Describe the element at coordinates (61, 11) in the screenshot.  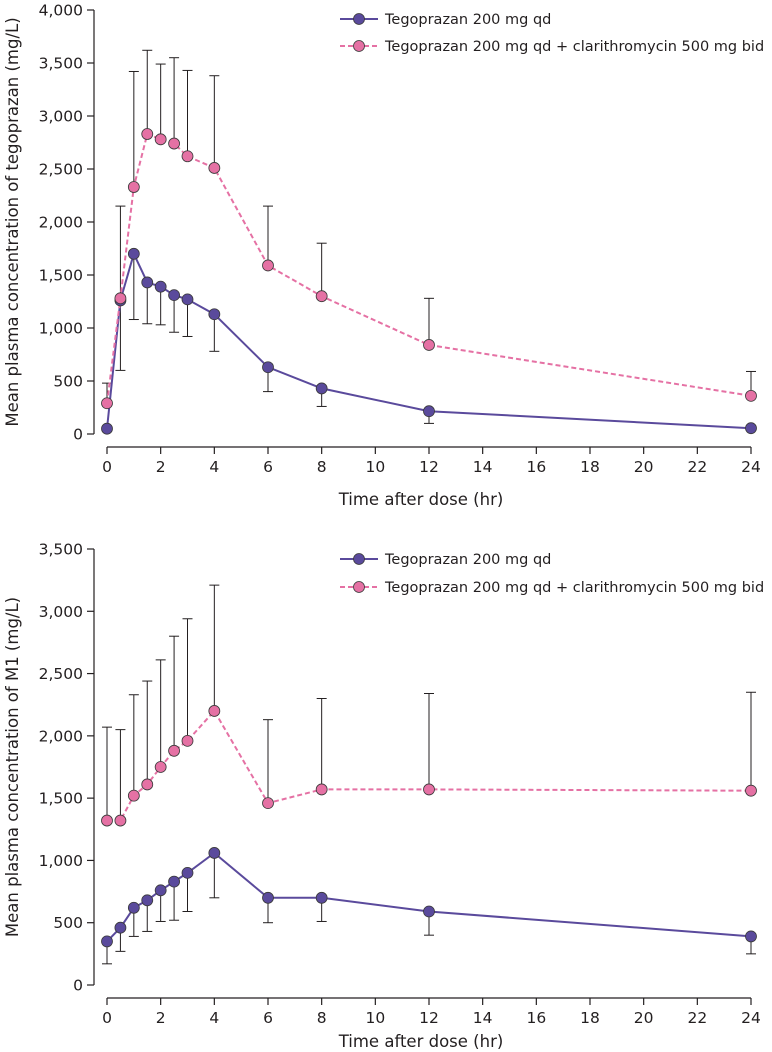
I see `y-tick-label: 4,000` at that location.